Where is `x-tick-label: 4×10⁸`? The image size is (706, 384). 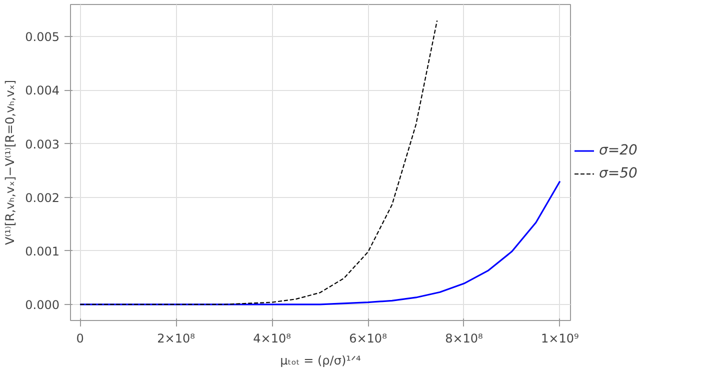
x-tick-label: 4×10⁸ is located at coordinates (272, 339).